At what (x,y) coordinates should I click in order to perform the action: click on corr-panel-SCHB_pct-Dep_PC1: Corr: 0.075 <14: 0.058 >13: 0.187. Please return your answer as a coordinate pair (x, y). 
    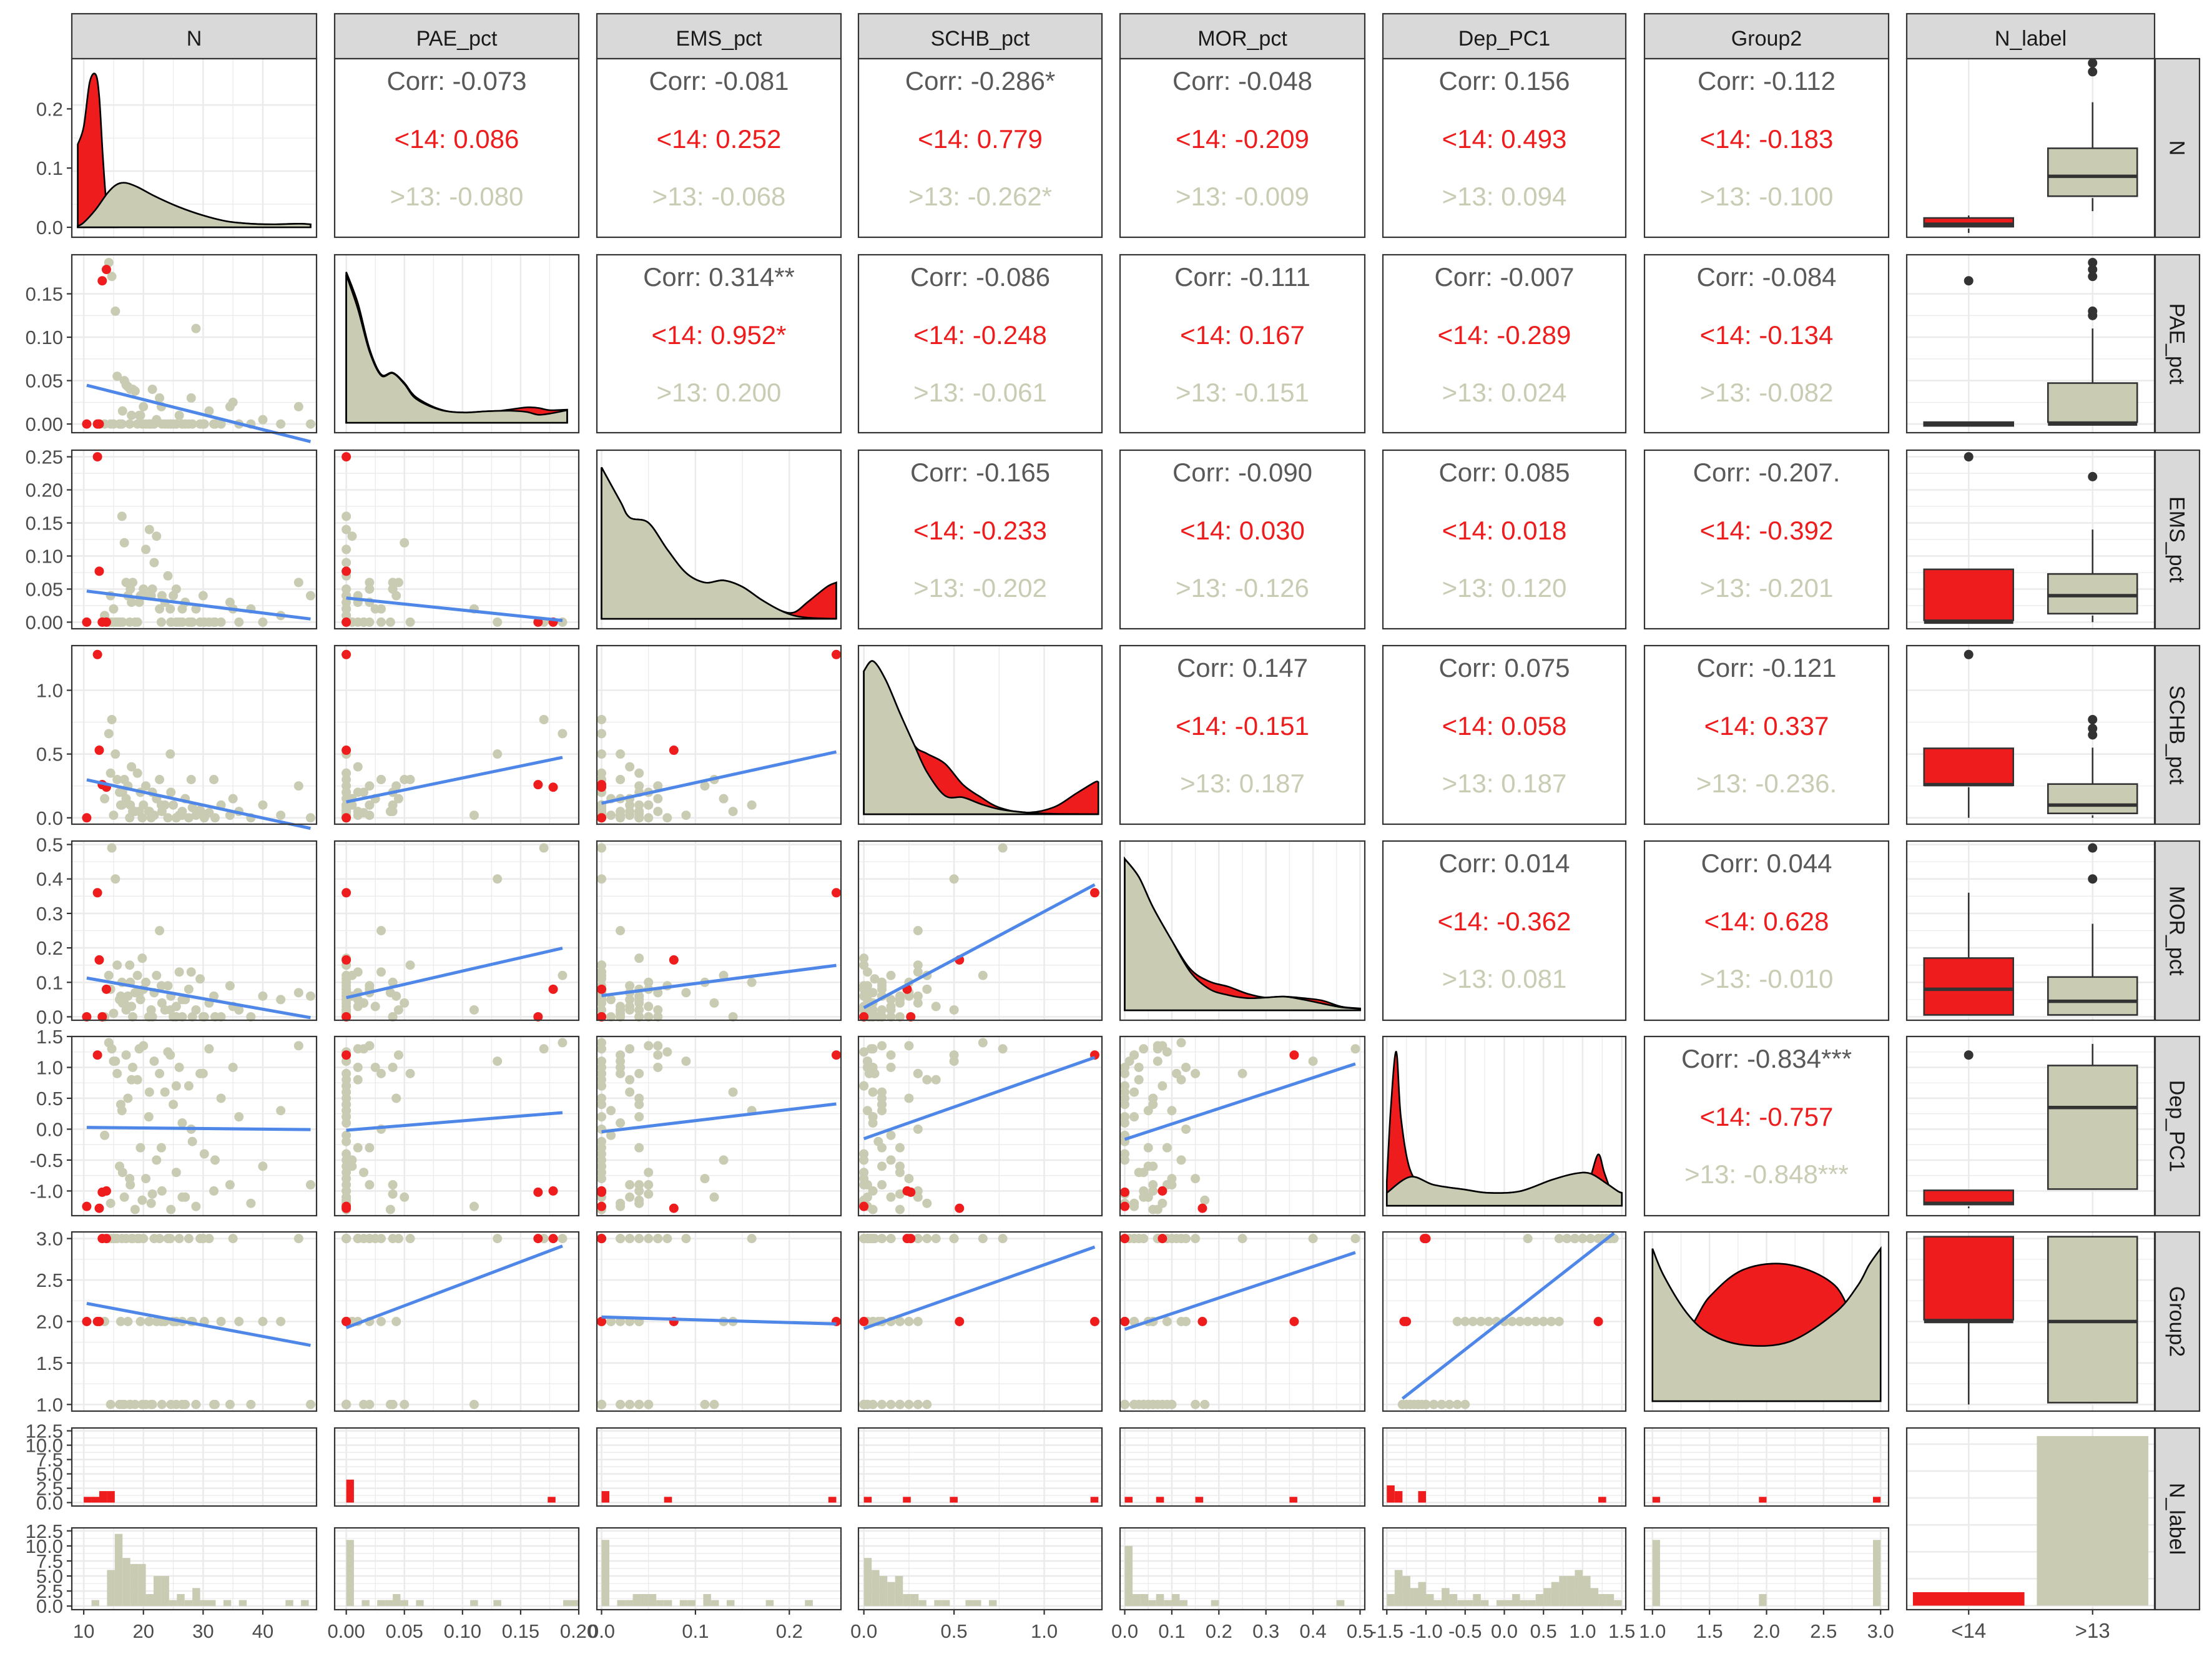
    Looking at the image, I should click on (1504, 734).